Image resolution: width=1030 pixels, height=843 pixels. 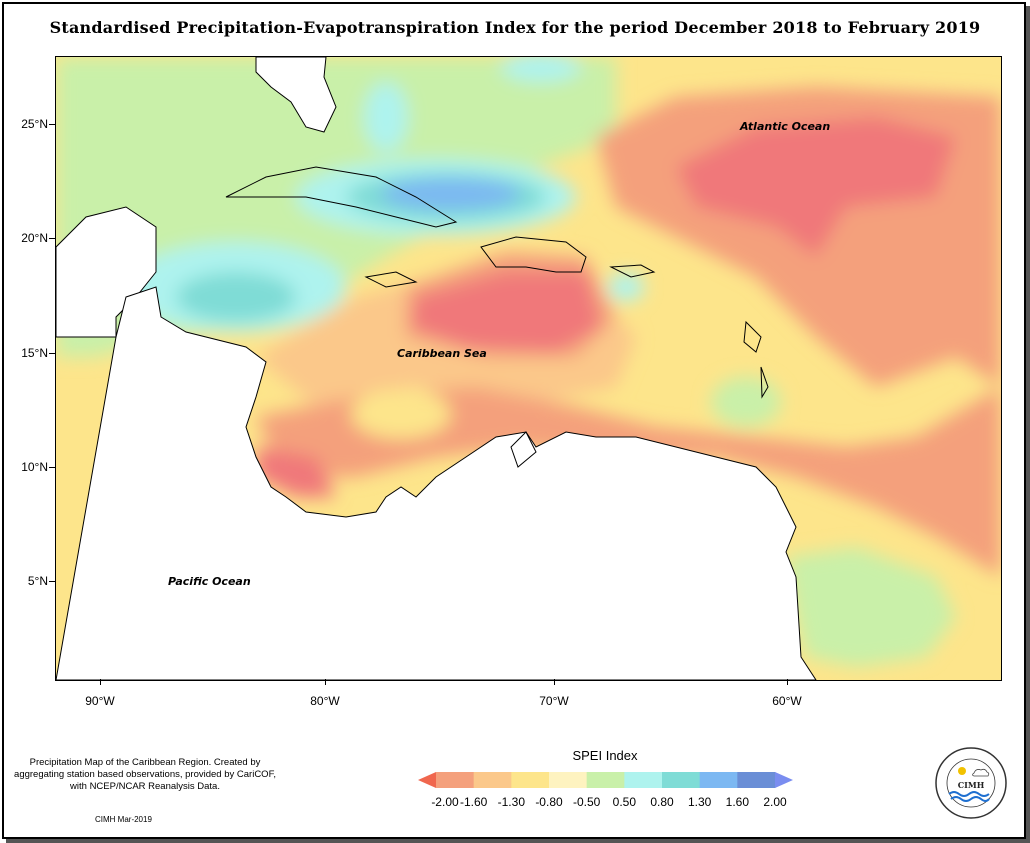 I want to click on credit-note: CIMH Mar-2019, so click(x=123, y=819).